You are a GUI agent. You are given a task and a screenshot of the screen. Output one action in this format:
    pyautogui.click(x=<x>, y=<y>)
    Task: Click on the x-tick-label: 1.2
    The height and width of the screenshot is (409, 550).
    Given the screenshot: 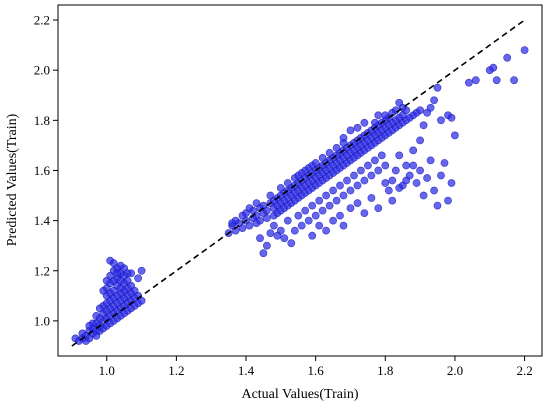 What is the action you would take?
    pyautogui.click(x=176, y=370)
    